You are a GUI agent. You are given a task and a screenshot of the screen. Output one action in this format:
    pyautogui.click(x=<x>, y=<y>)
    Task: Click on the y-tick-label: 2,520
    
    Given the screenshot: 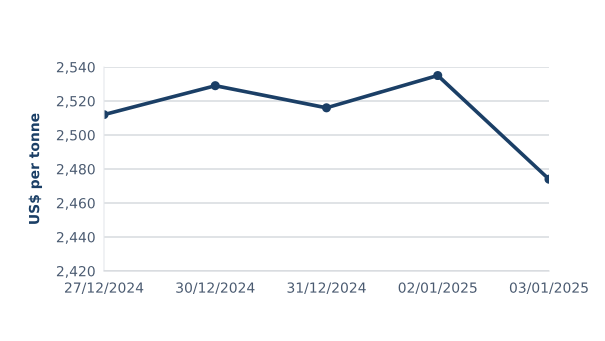 What is the action you would take?
    pyautogui.click(x=75, y=102)
    